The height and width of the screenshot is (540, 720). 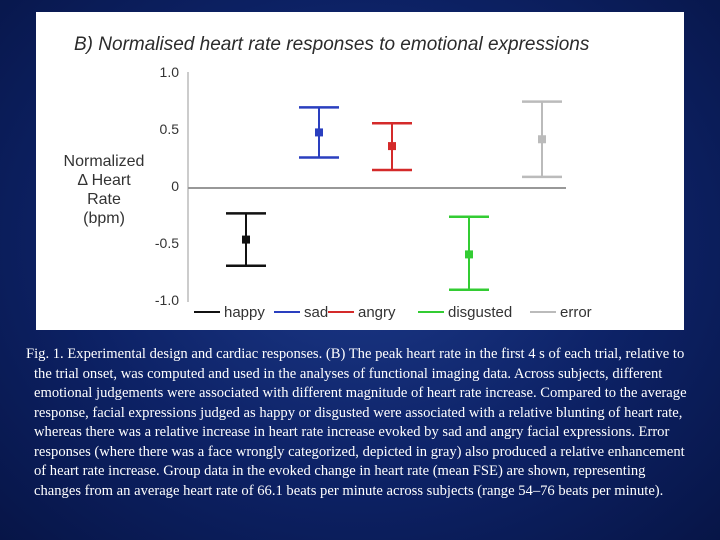 I want to click on y-axis-label-line: Rate, so click(x=104, y=199).